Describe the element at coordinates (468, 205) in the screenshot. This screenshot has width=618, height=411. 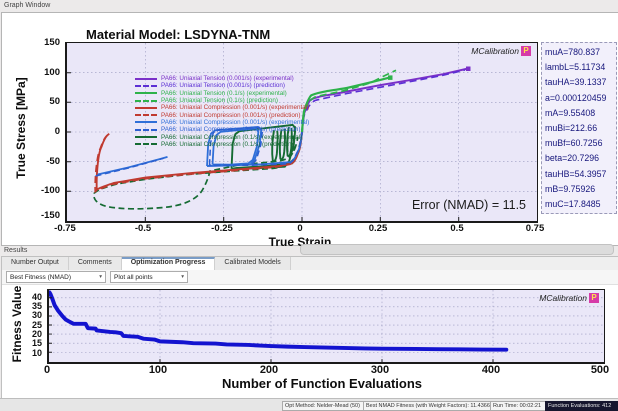
I see `error-nmad-label: Error (NMAD) = 11.5` at that location.